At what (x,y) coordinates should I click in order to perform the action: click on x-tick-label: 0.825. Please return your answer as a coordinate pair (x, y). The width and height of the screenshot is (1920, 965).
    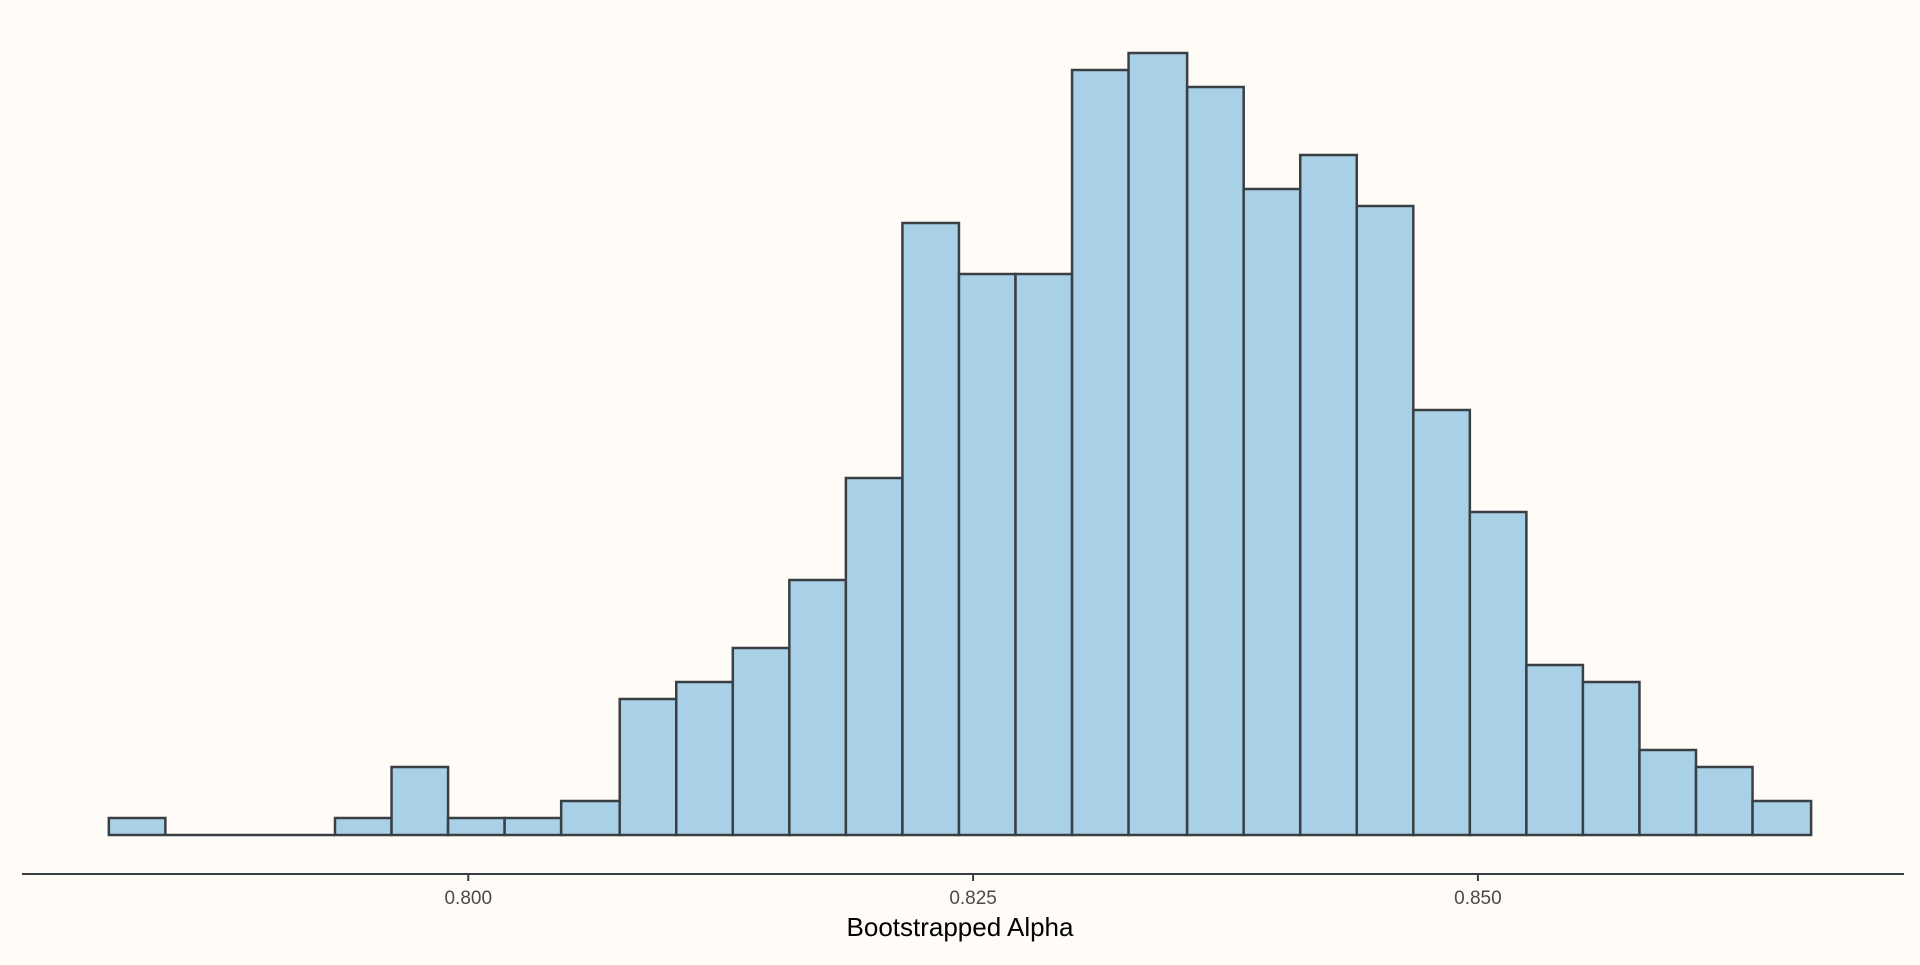
    Looking at the image, I should click on (973, 898).